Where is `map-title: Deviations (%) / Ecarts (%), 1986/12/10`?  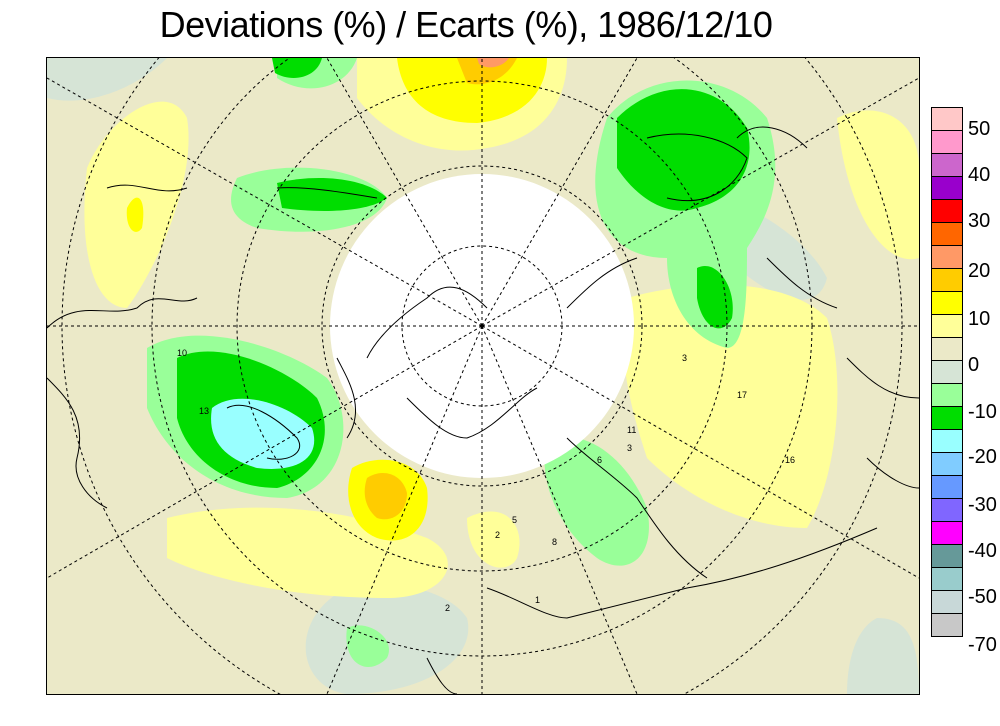
map-title: Deviations (%) / Ecarts (%), 1986/12/10 is located at coordinates (466, 24).